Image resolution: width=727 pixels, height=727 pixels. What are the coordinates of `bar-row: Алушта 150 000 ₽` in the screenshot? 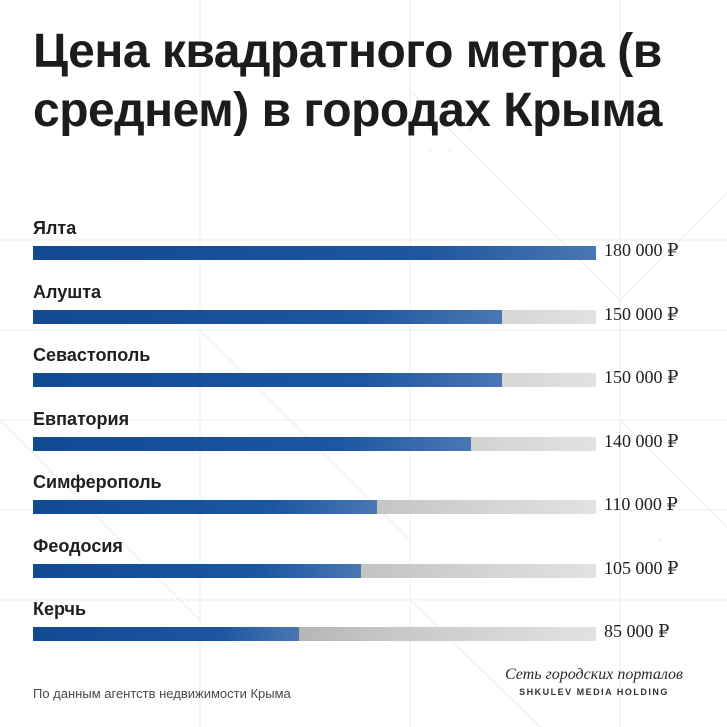 It's located at (363, 312).